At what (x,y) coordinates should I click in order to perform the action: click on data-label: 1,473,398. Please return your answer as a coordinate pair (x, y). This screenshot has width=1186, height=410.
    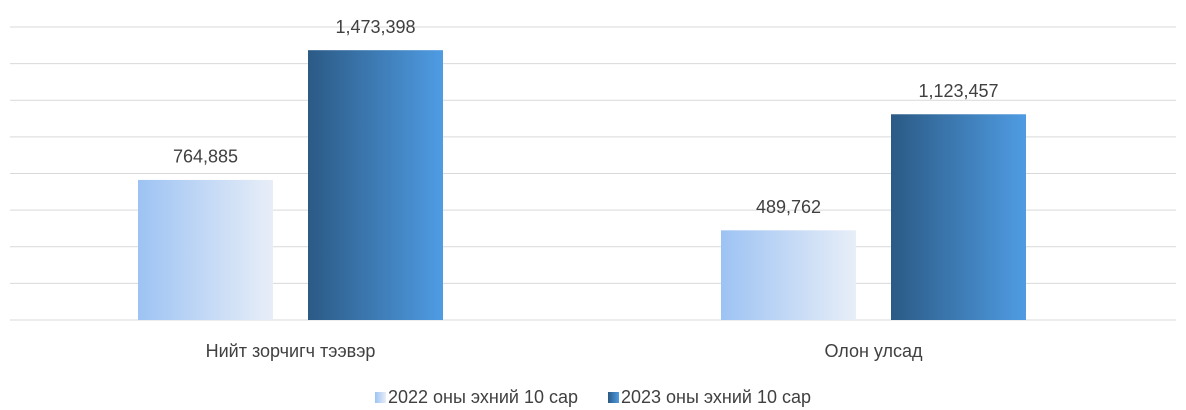
    Looking at the image, I should click on (375, 27).